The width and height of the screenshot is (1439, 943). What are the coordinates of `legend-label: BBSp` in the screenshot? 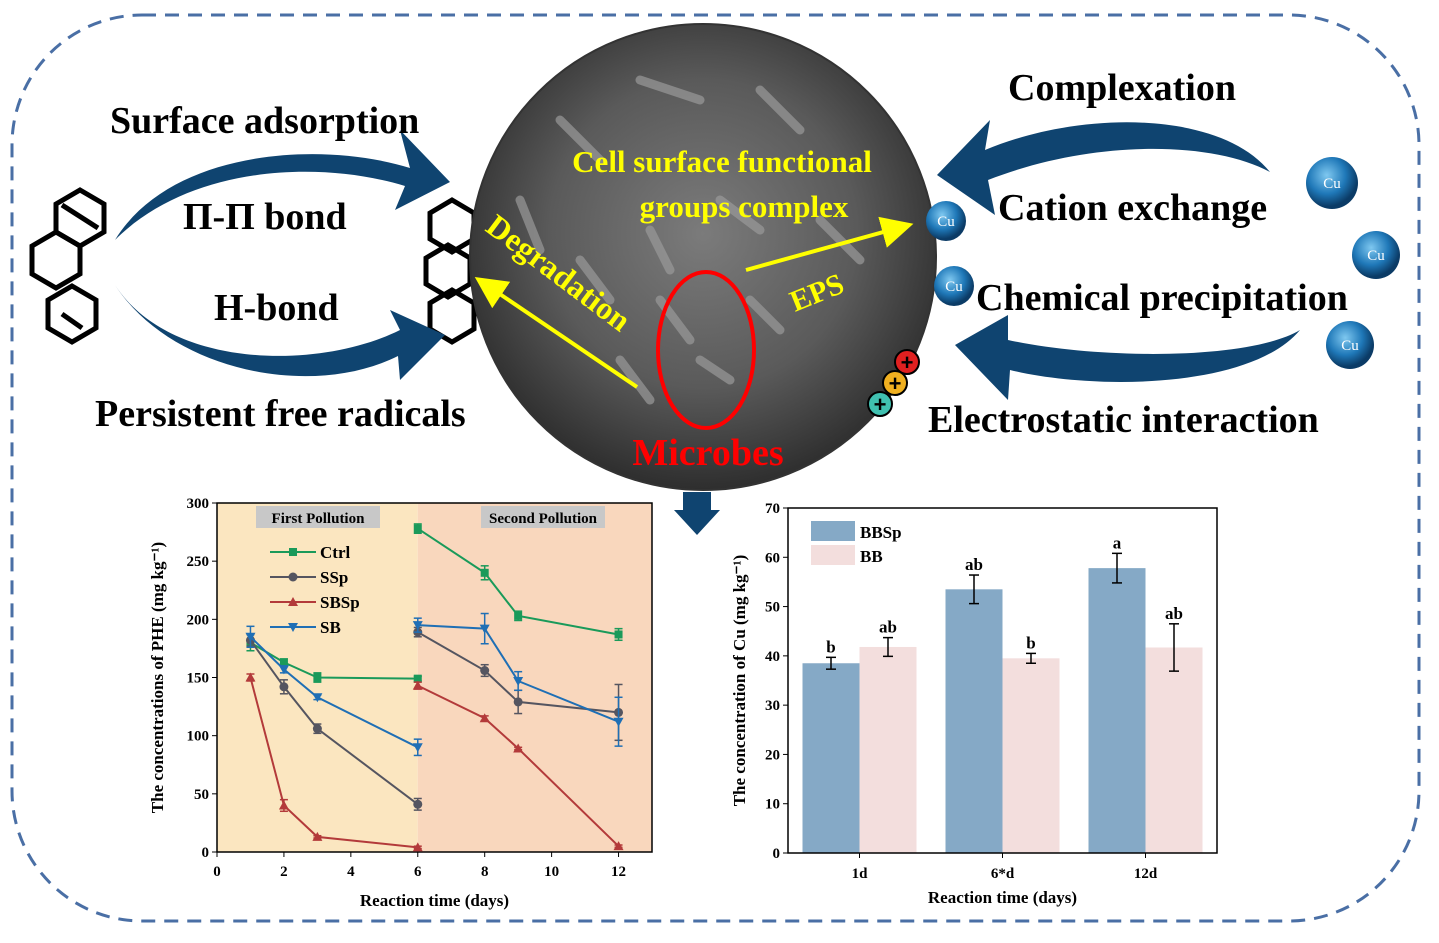 It's located at (881, 532).